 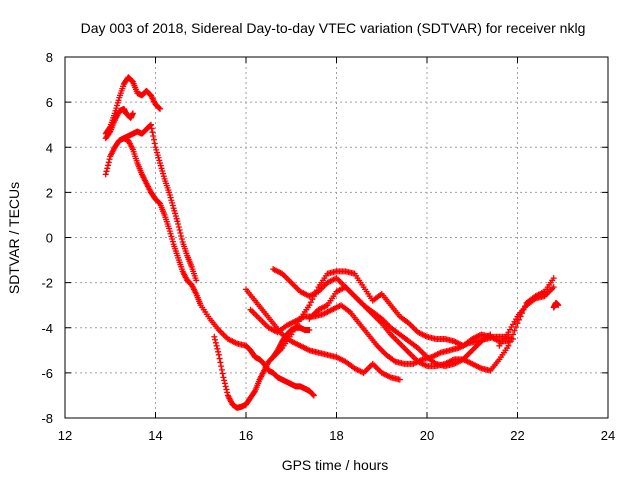 What do you see at coordinates (47, 328) in the screenshot?
I see `y-tick-label: -4` at bounding box center [47, 328].